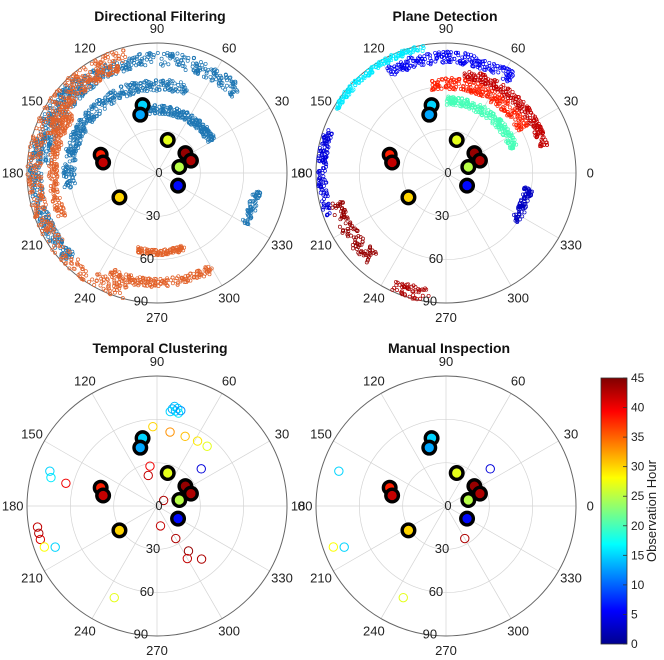  What do you see at coordinates (638, 585) in the screenshot?
I see `colorbar-tick-label: 10` at bounding box center [638, 585].